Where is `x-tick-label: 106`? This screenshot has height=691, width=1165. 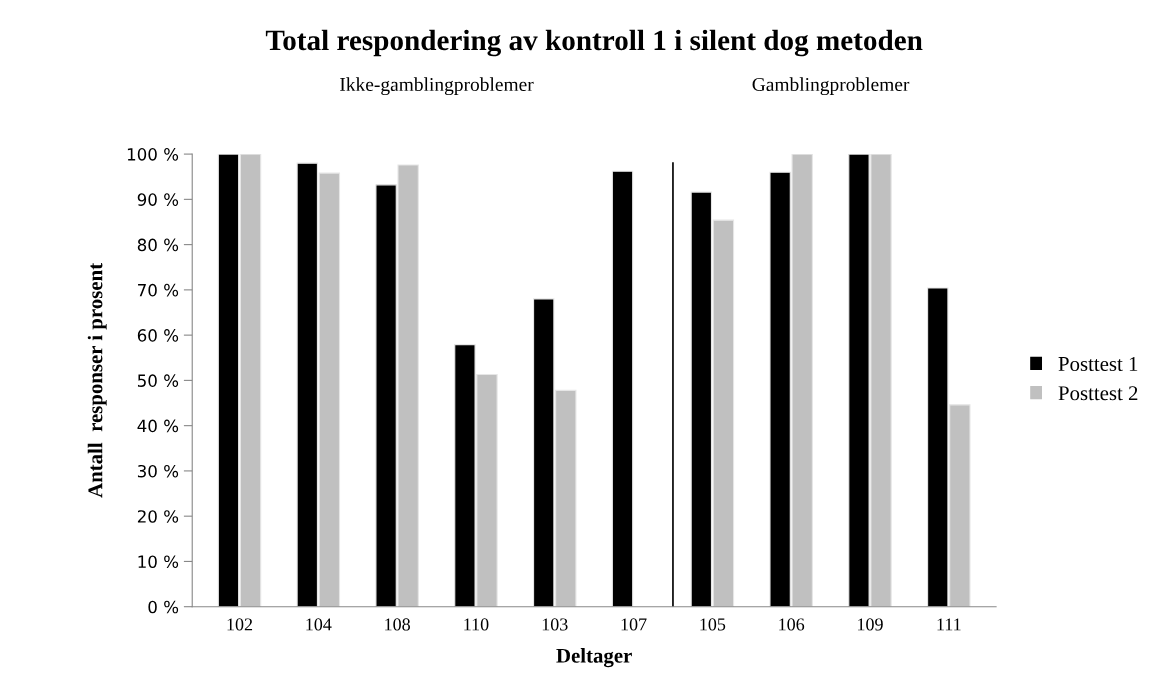
x-tick-label: 106 is located at coordinates (792, 624).